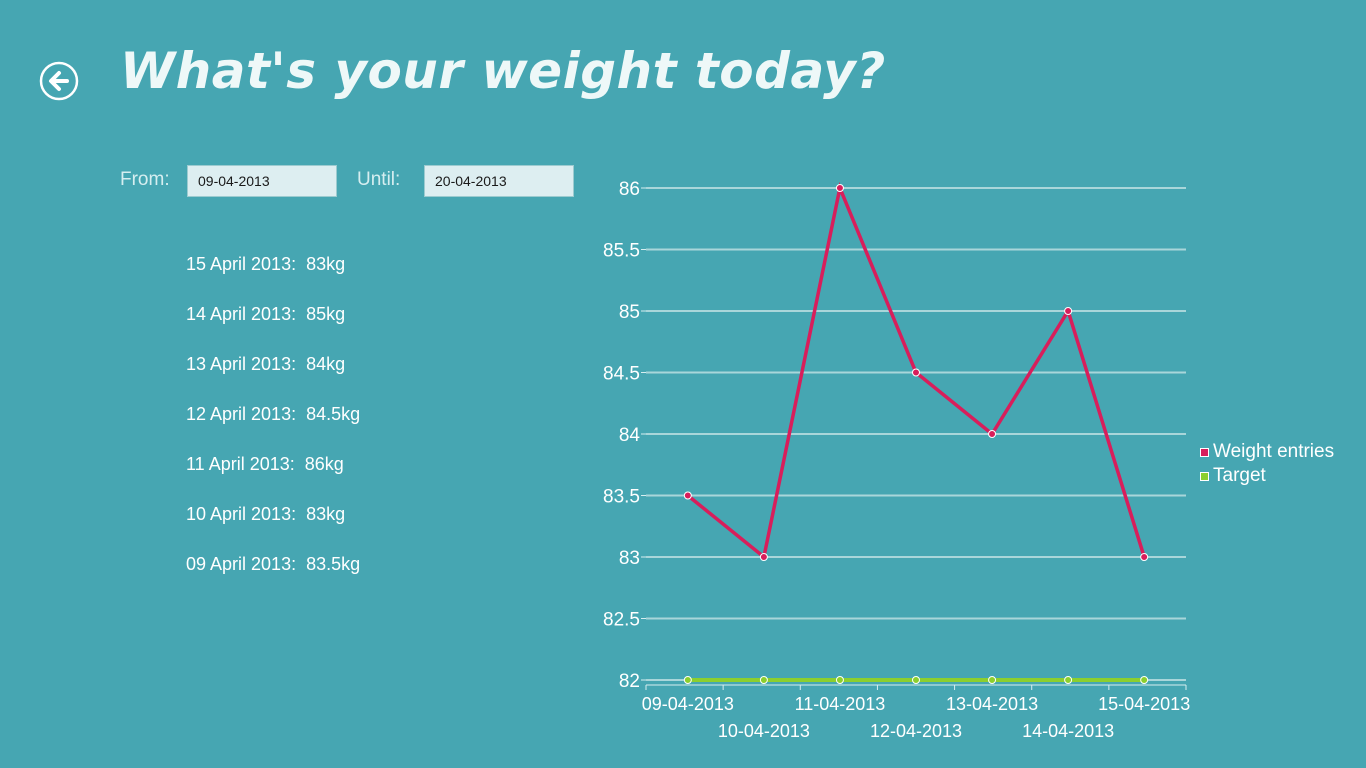 Image resolution: width=1366 pixels, height=768 pixels. What do you see at coordinates (1267, 476) in the screenshot?
I see `legend-item-target: Target` at bounding box center [1267, 476].